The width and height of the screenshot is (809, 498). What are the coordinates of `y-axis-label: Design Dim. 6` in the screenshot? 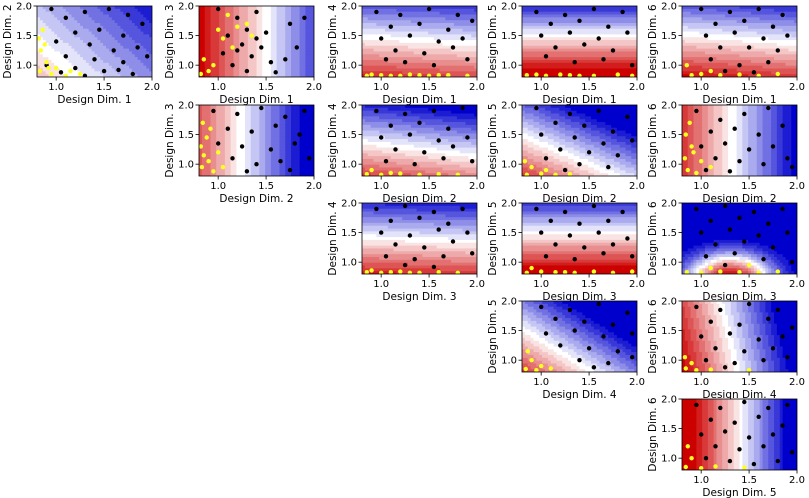 It's located at (653, 140).